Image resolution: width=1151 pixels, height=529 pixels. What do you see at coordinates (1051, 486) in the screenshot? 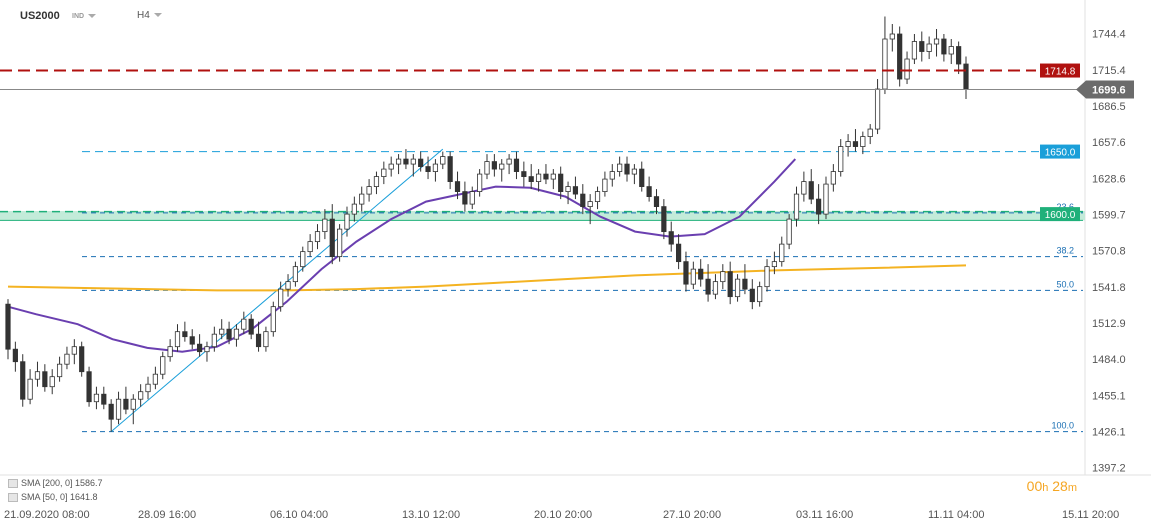
I see `candle-countdown-timer: 00h 28m` at bounding box center [1051, 486].